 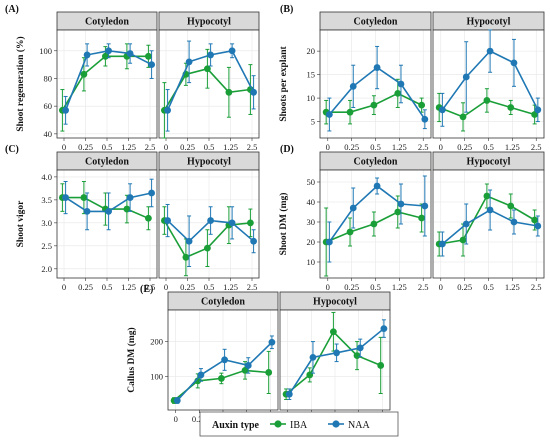 I want to click on y-tick-label: 50, so click(x=311, y=182).